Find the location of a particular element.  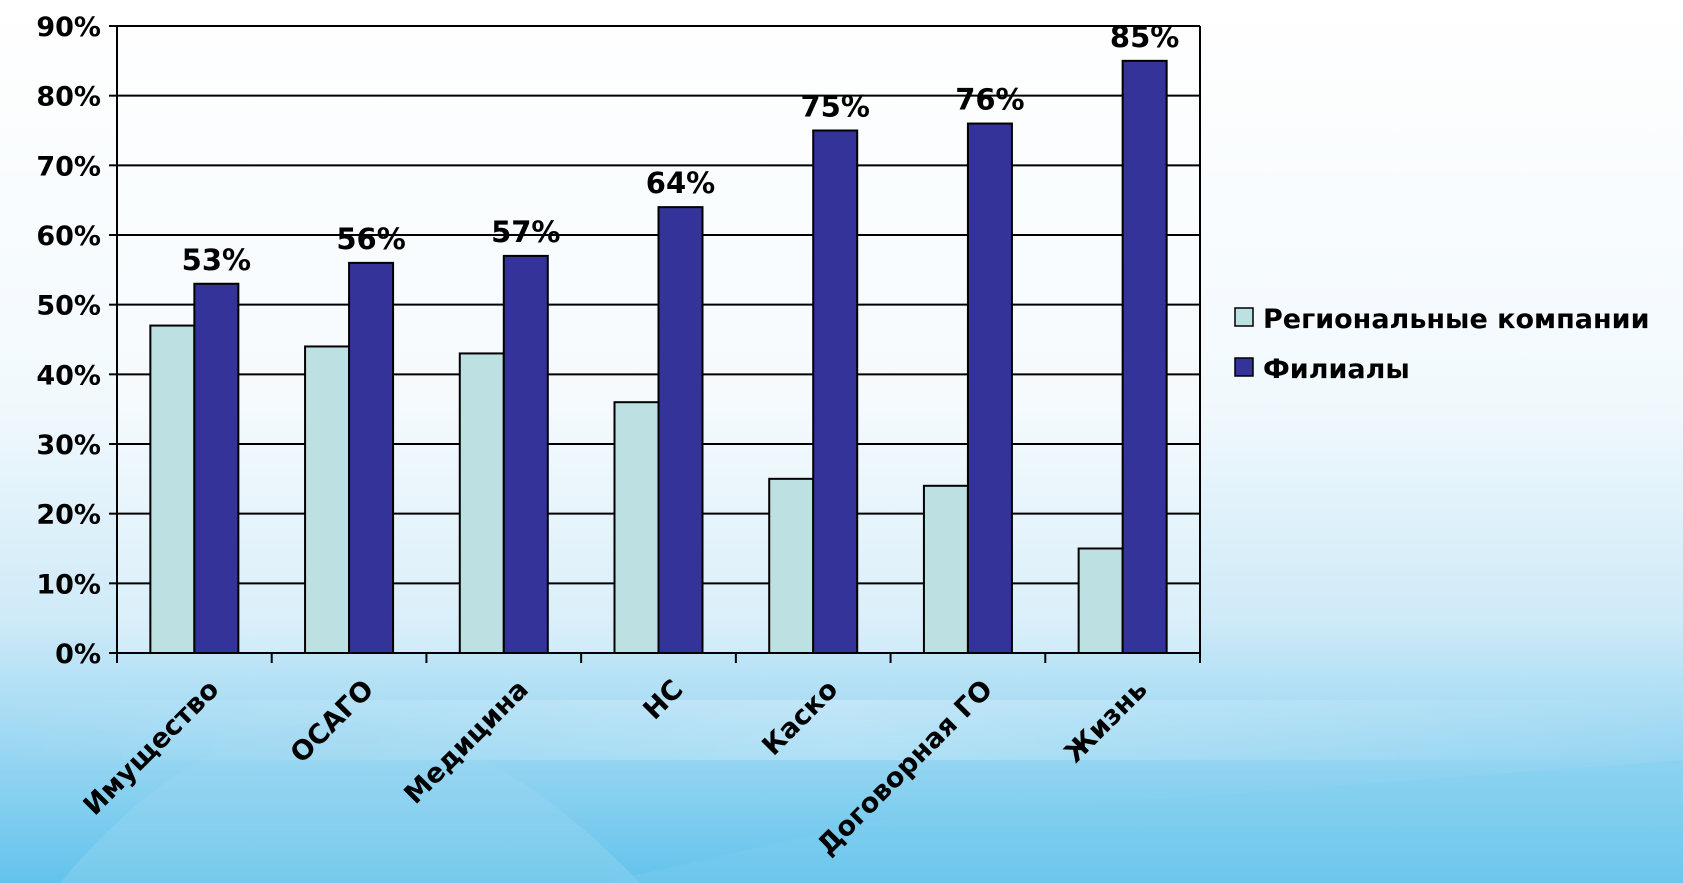

legend-swatch-branches is located at coordinates (1244, 367).